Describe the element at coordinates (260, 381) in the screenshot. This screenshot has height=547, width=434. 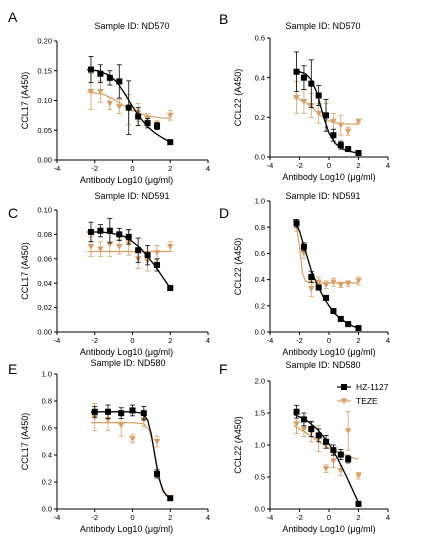
I see `y-tick-label: 2.0` at that location.